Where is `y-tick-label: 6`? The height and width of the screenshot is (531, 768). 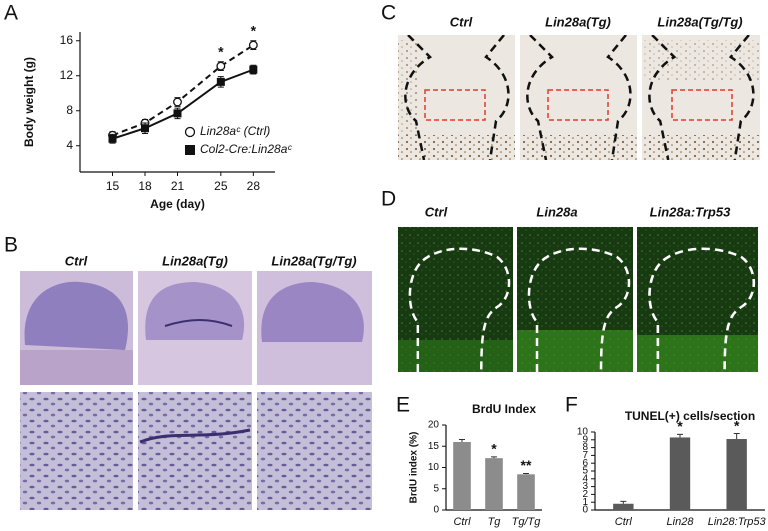
y-tick-label: 6 is located at coordinates (585, 463).